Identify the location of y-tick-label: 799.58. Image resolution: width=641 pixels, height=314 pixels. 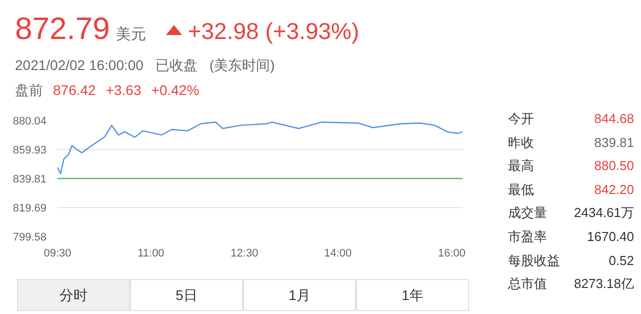
(29, 238).